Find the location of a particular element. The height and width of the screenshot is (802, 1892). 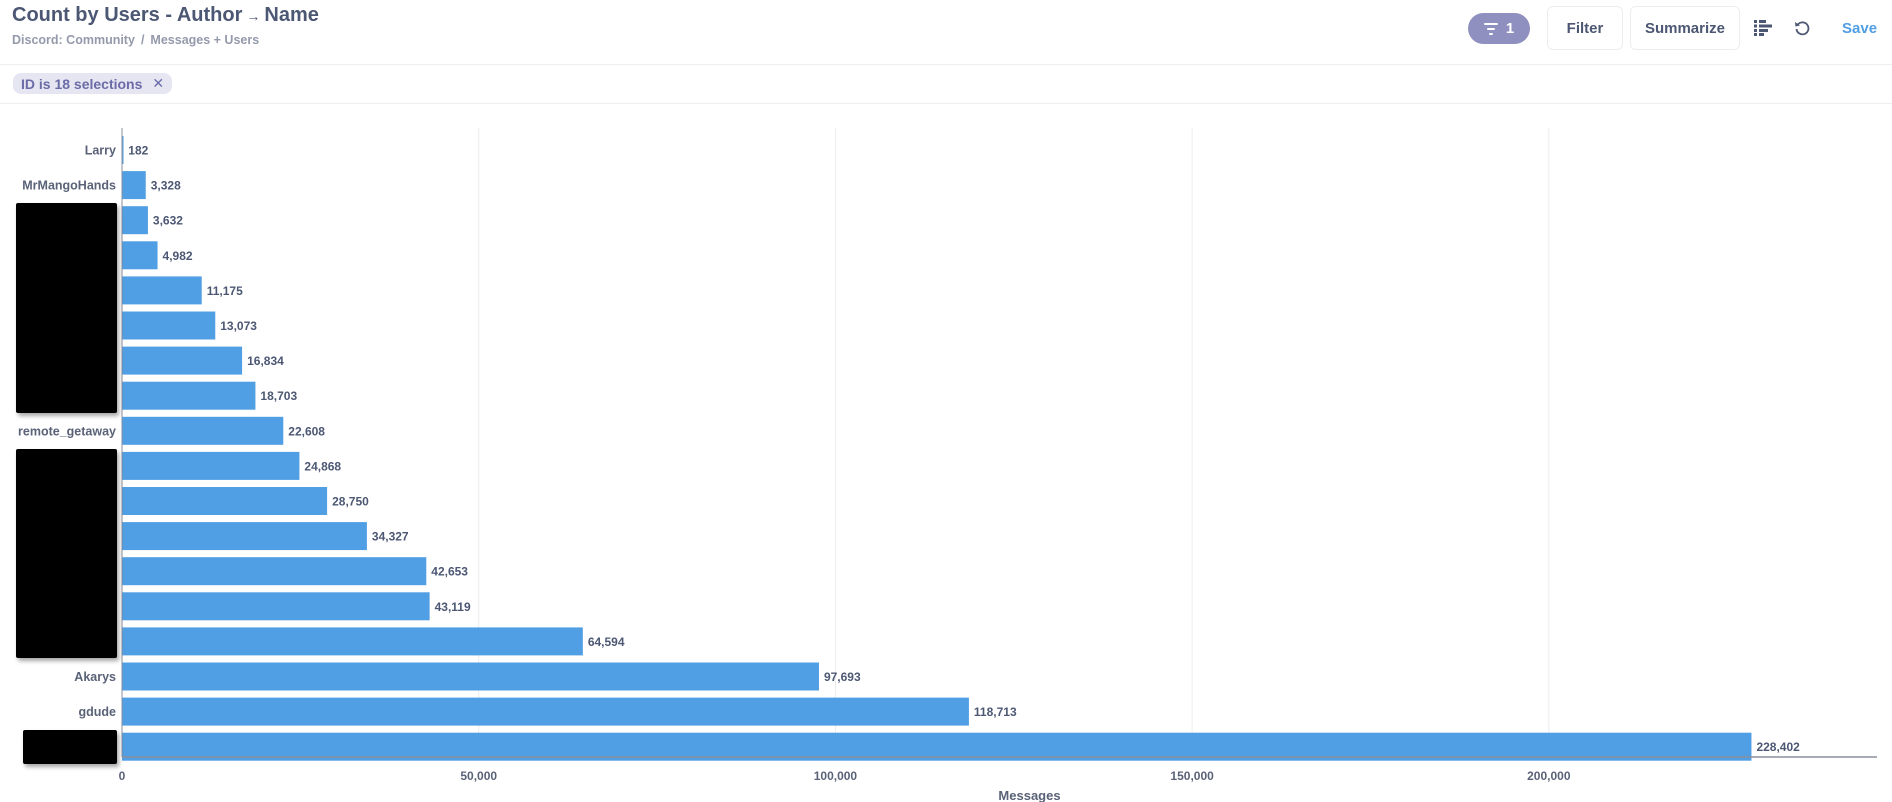

data-label: 18,703 is located at coordinates (278, 396).